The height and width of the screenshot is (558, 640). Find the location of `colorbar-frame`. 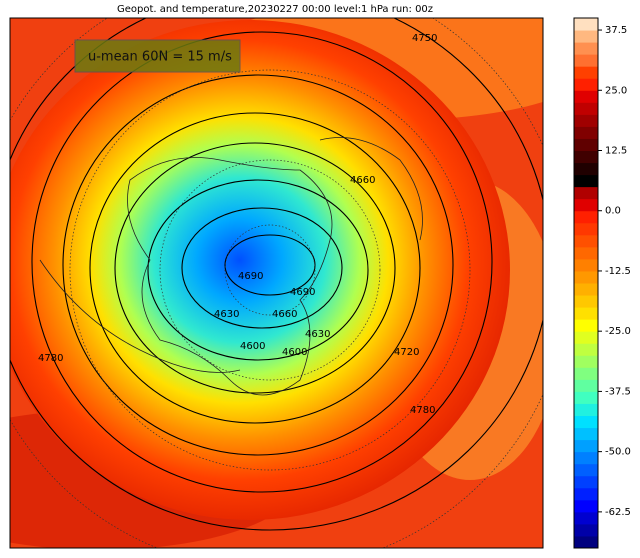

colorbar-frame is located at coordinates (586, 283).